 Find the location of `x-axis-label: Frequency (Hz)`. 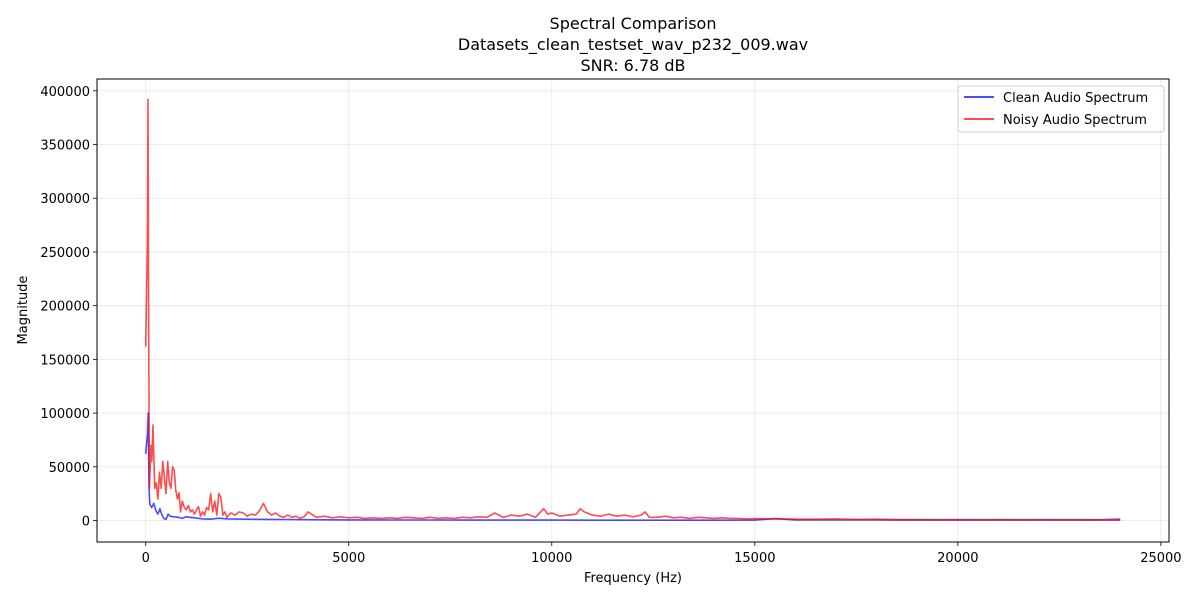

x-axis-label: Frequency (Hz) is located at coordinates (633, 578).